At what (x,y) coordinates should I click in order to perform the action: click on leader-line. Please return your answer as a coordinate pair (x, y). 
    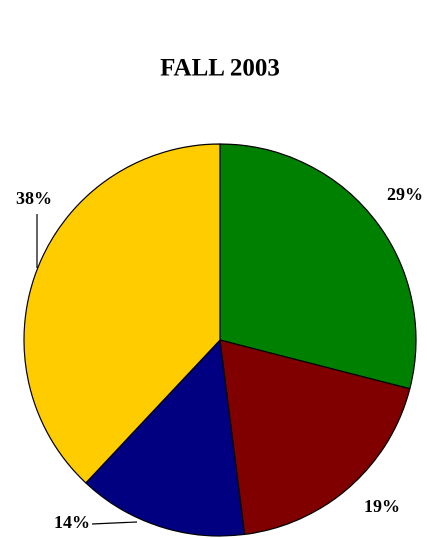
    Looking at the image, I should click on (114, 523).